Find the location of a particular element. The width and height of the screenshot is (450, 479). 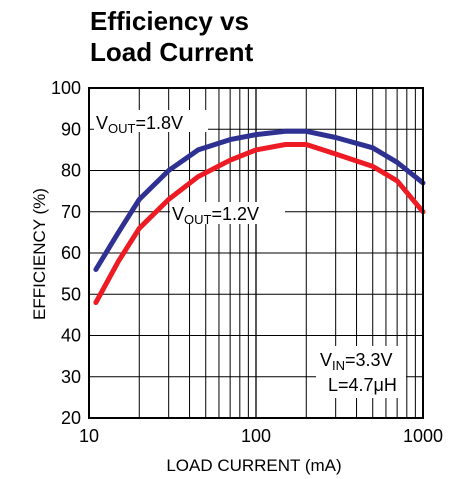

y-tick-label: 60 is located at coordinates (71, 253).